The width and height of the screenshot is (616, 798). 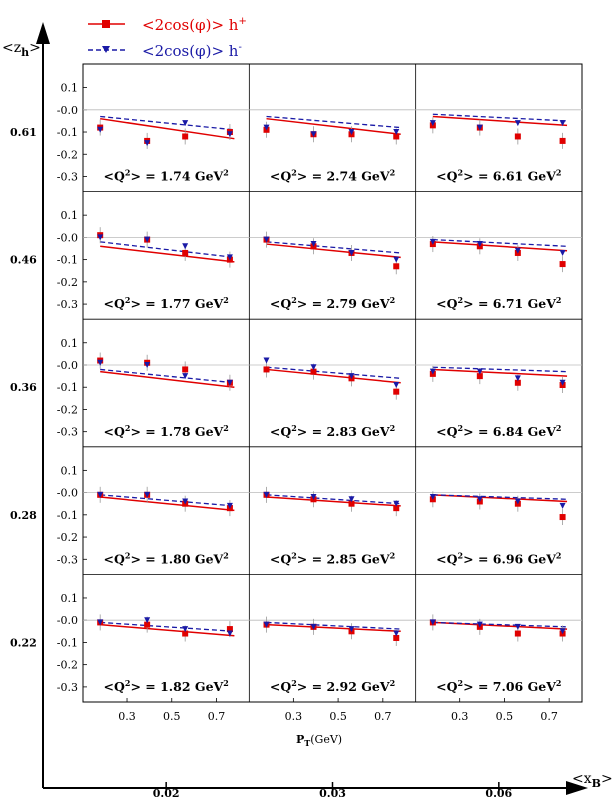 I want to click on q2-label: <Q2> = 7.06 GeV2, so click(x=498, y=686).